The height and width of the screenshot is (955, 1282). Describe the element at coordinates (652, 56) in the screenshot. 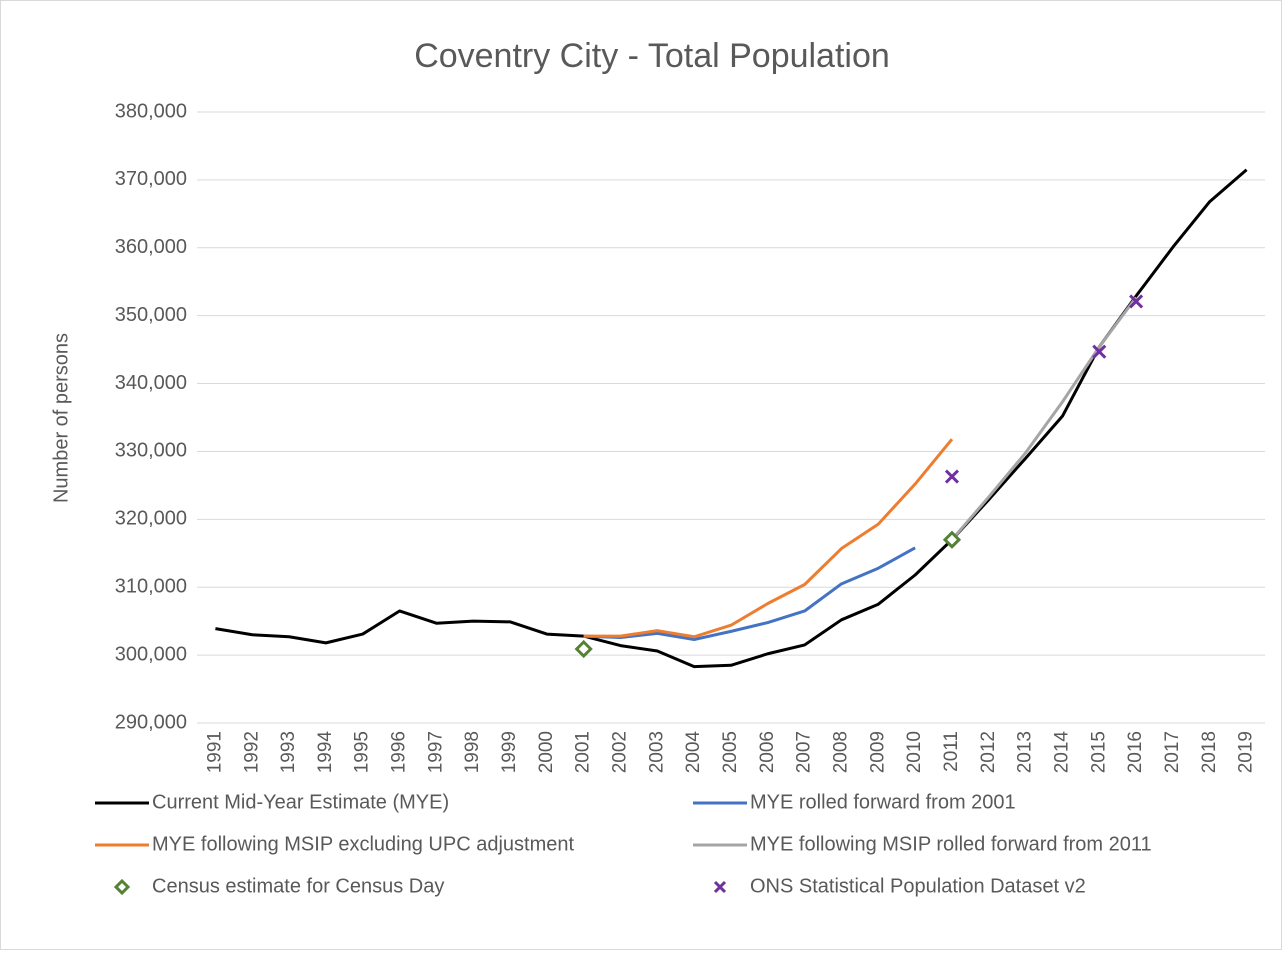

I see `chart-title: Coventry City - Total Population` at that location.